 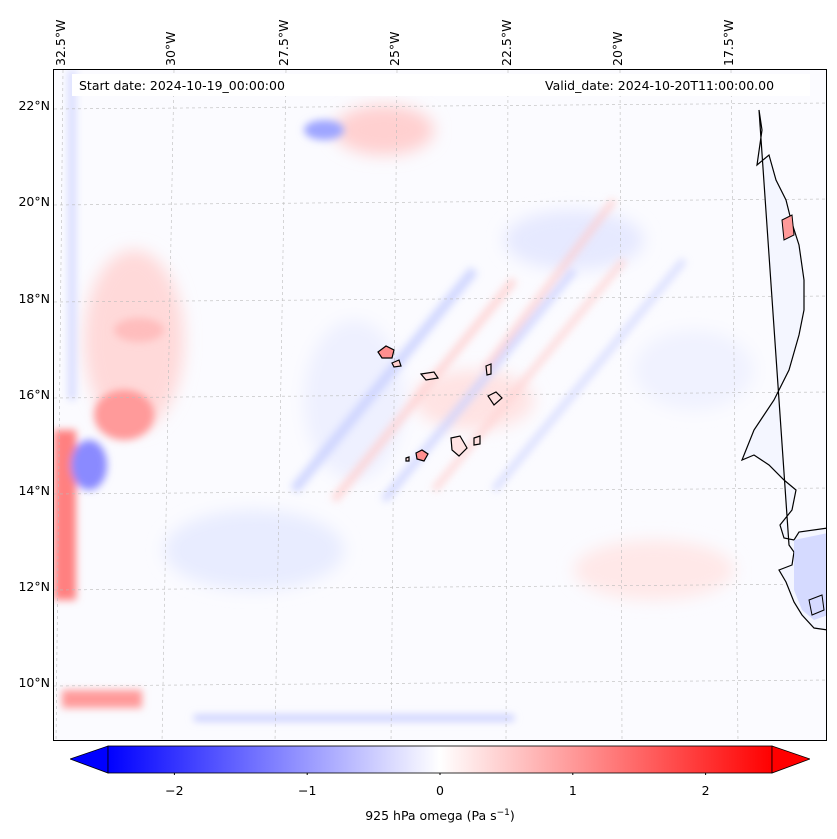 I want to click on lon-label-32-5w: 32.5°W, so click(x=60, y=42).